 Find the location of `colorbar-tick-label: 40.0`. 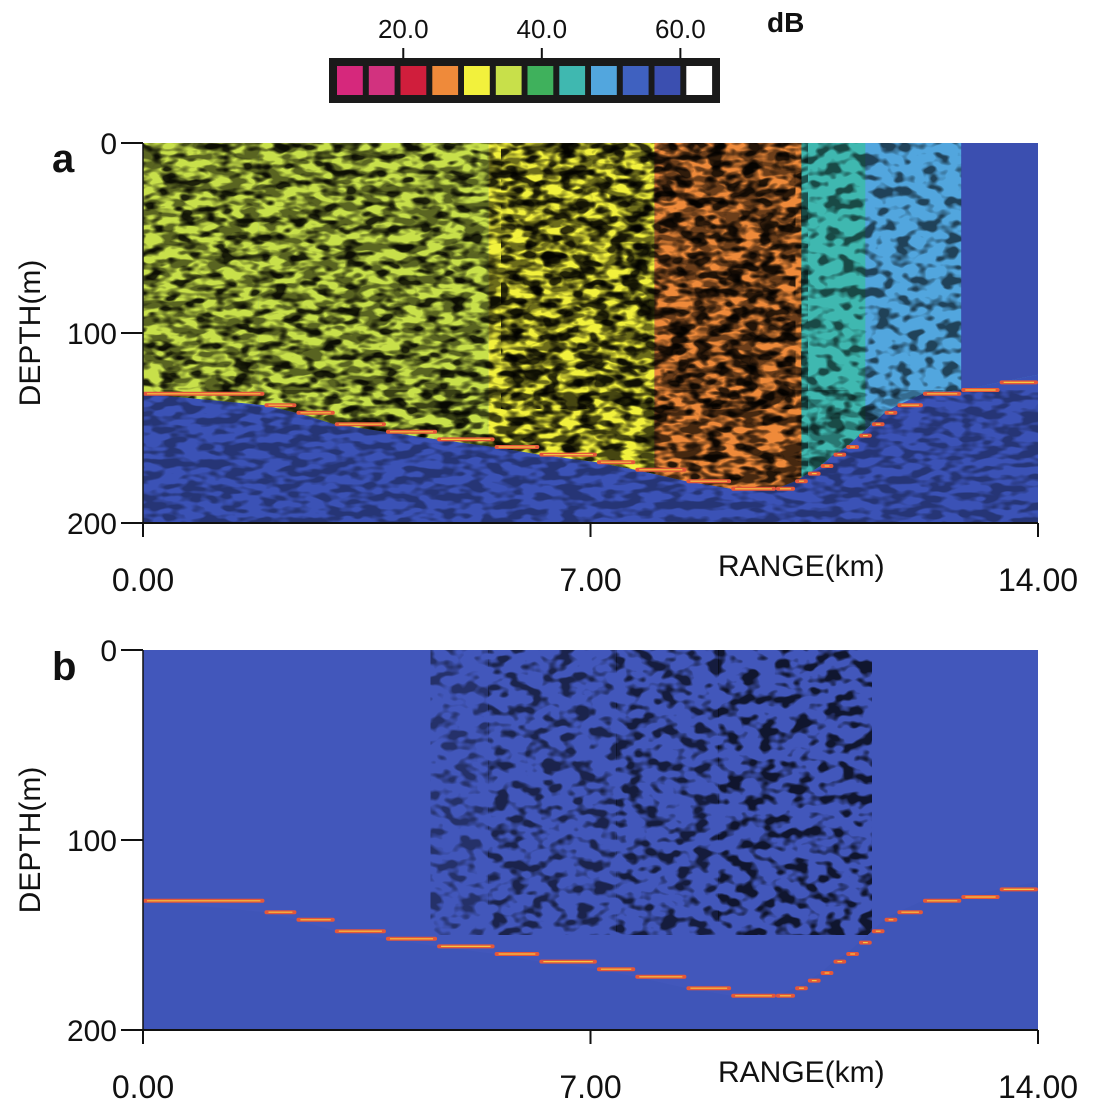

colorbar-tick-label: 40.0 is located at coordinates (542, 29).